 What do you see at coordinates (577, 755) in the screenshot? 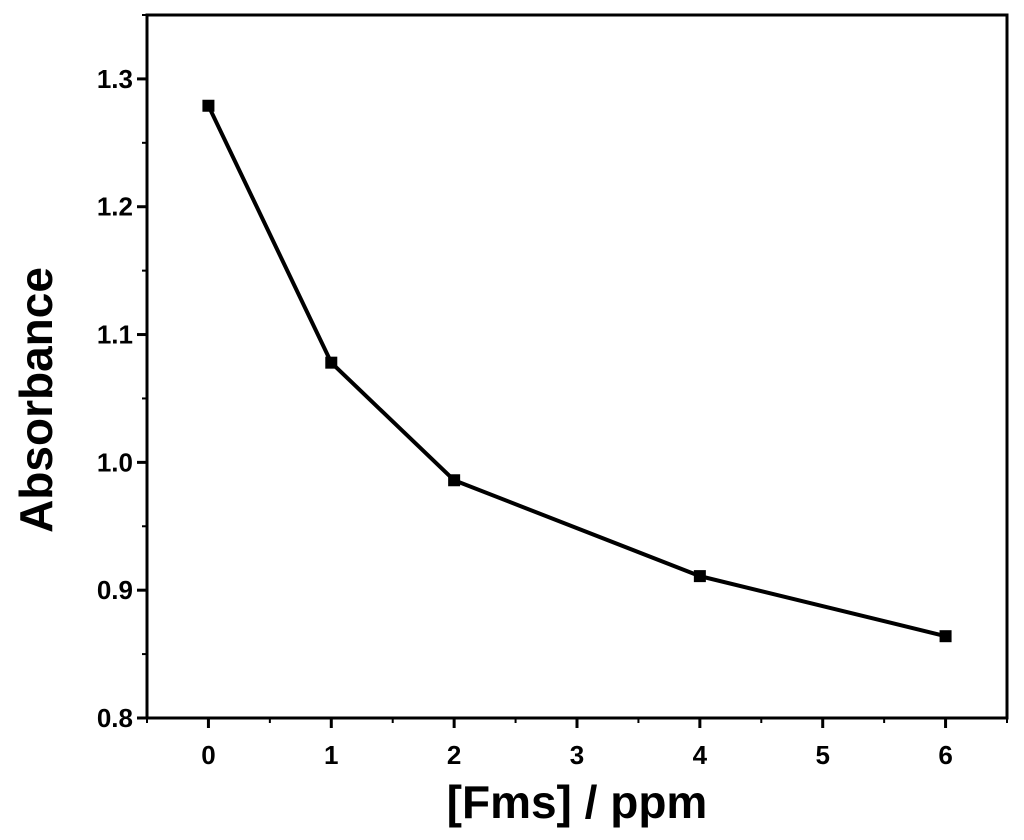
I see `x-tick-label: 3` at bounding box center [577, 755].